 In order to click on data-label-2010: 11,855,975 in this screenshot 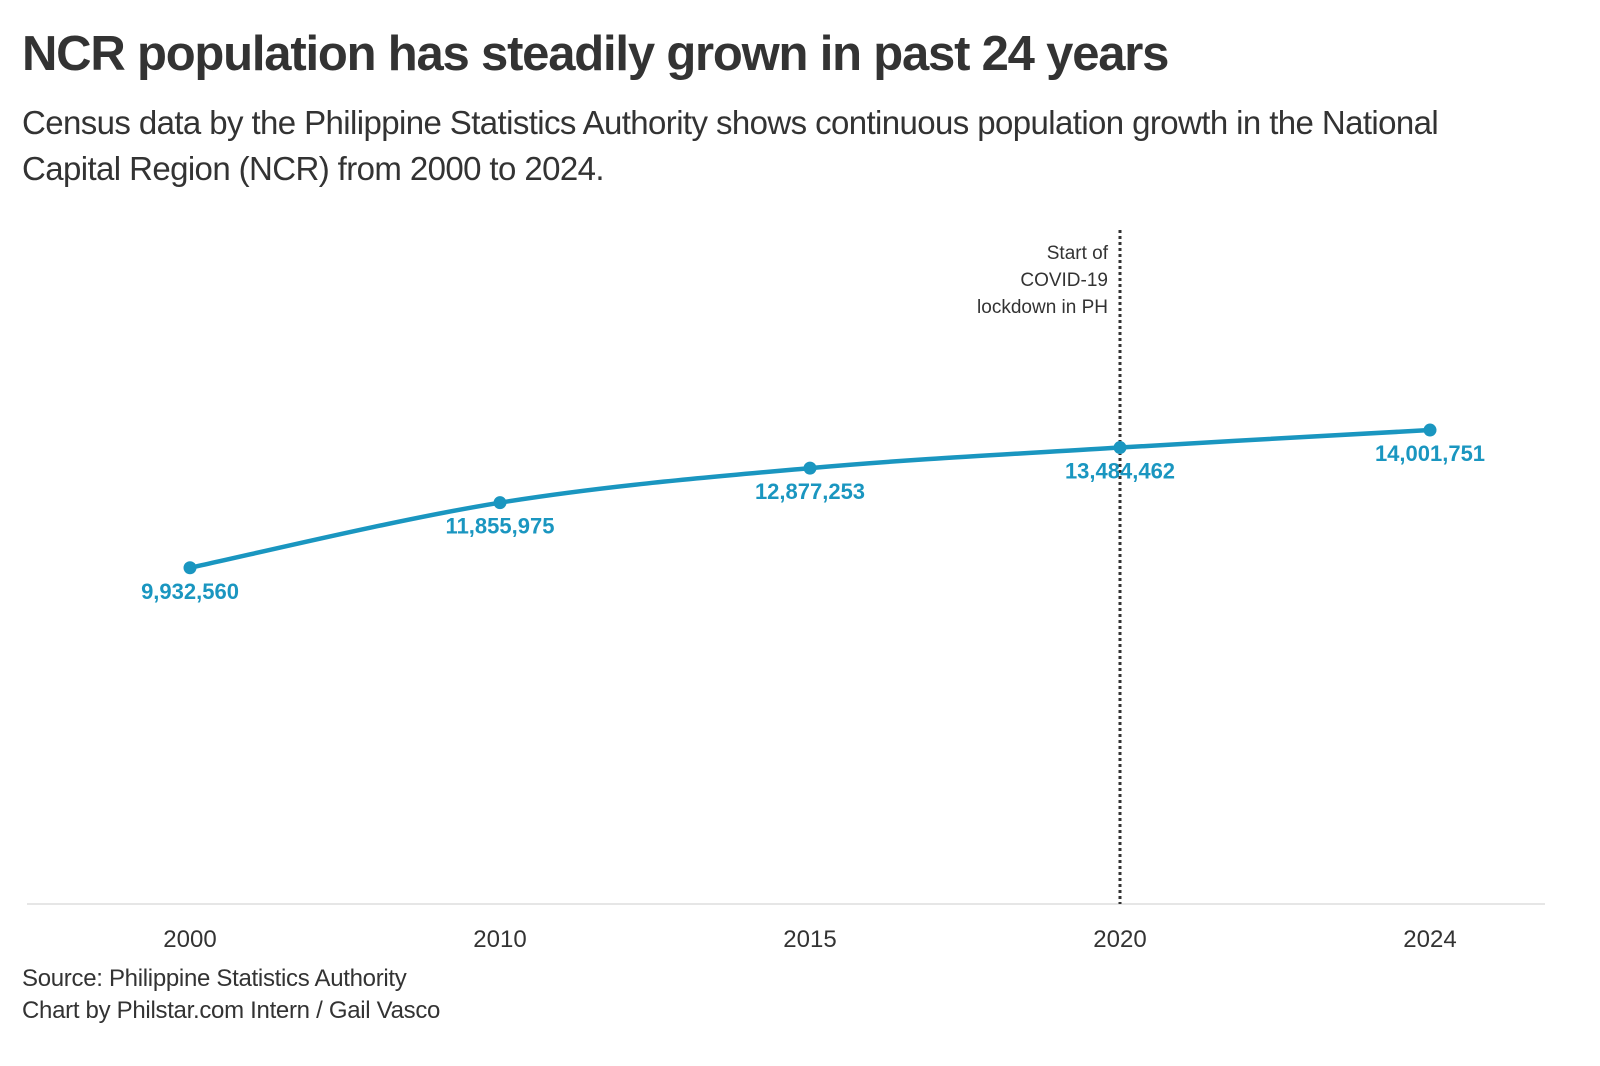, I will do `click(500, 526)`.